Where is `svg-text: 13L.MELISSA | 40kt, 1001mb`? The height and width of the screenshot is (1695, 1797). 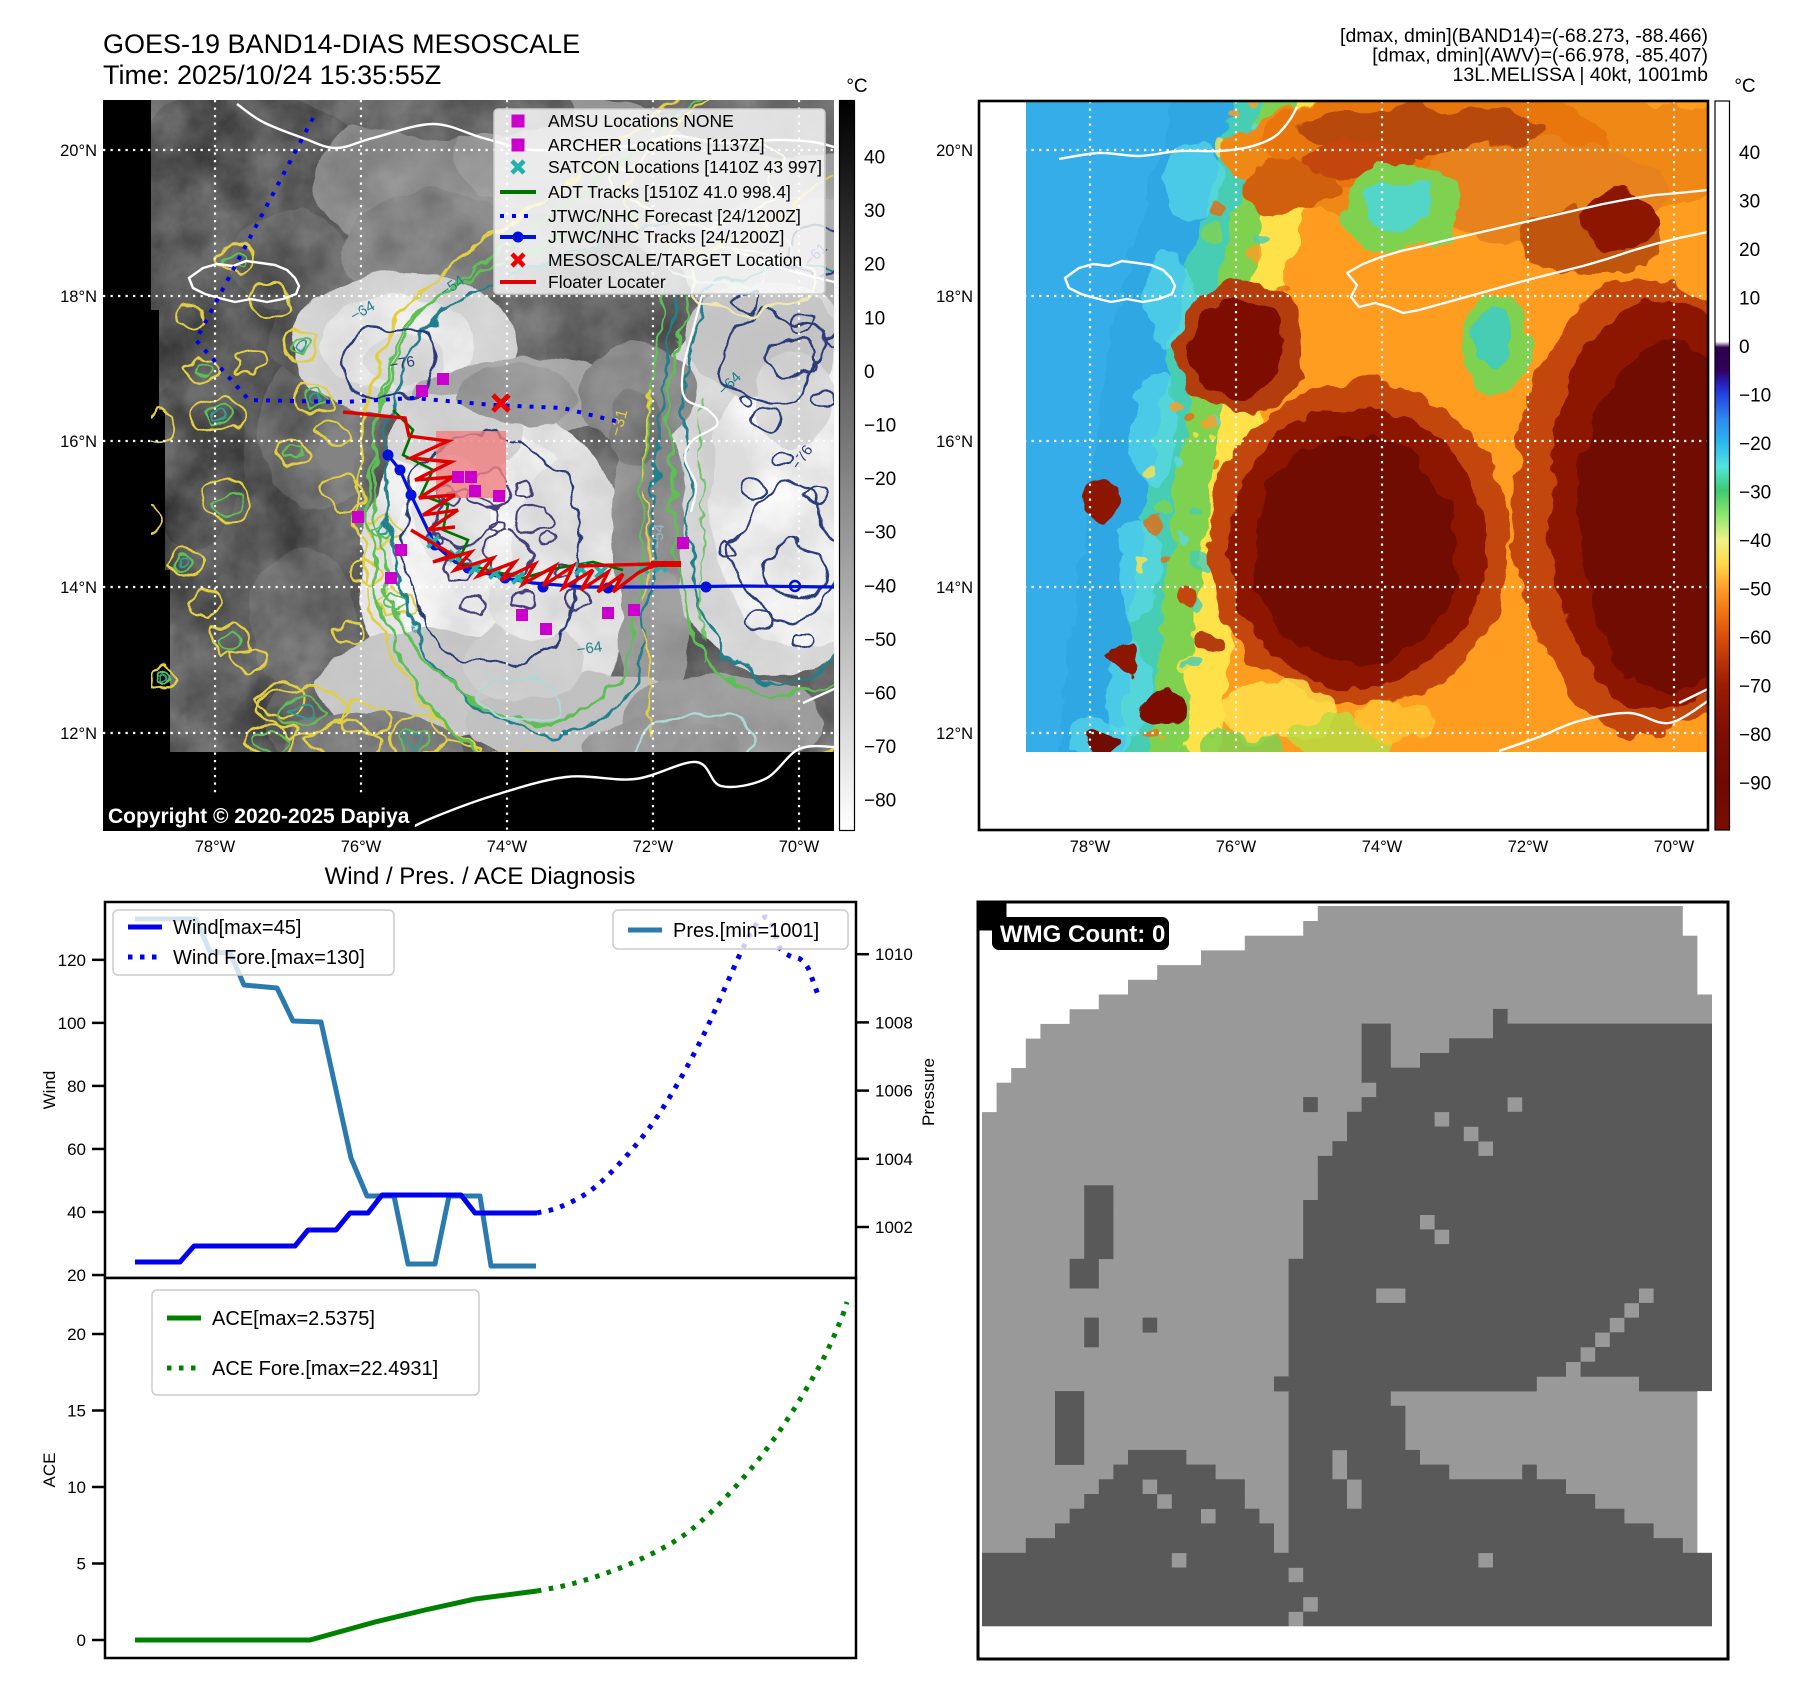 svg-text: 13L.MELISSA | 40kt, 1001mb is located at coordinates (1581, 75).